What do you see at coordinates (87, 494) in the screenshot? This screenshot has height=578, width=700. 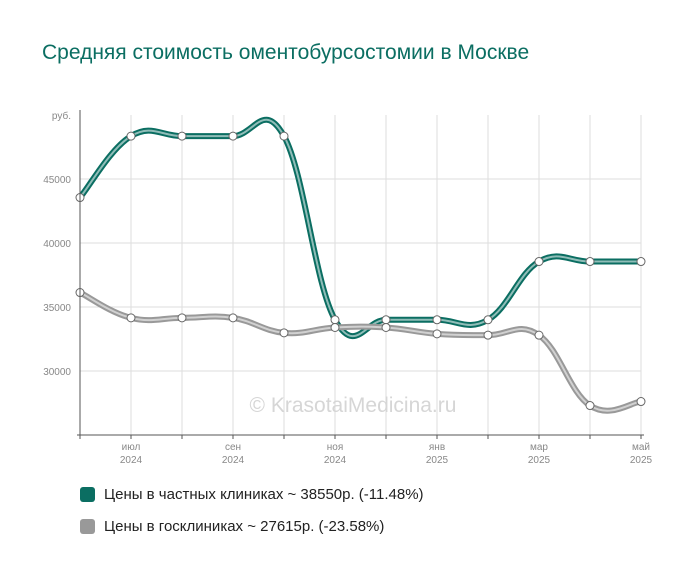 I see `legend-swatch-private` at bounding box center [87, 494].